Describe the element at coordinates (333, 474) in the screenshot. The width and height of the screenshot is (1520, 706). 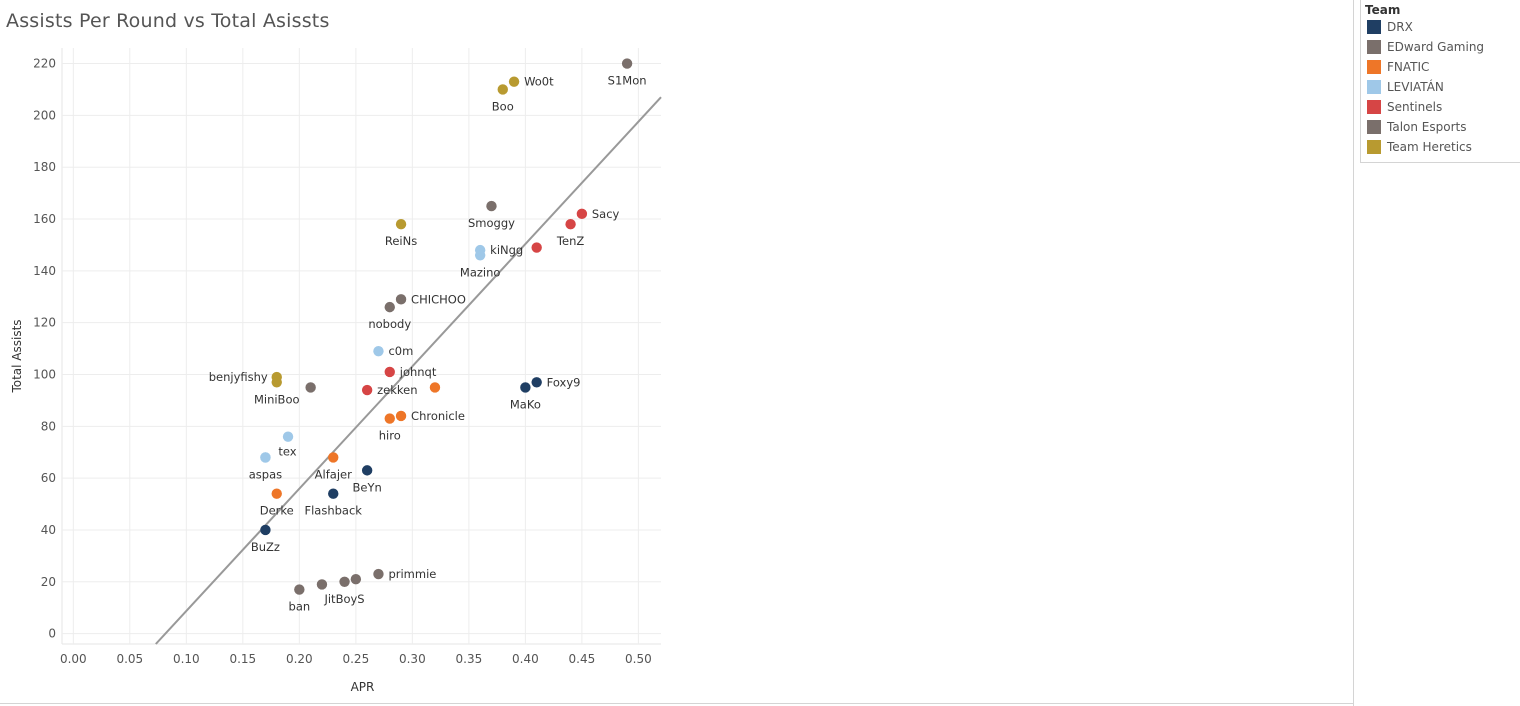
I see `point-label: Alfajer` at that location.